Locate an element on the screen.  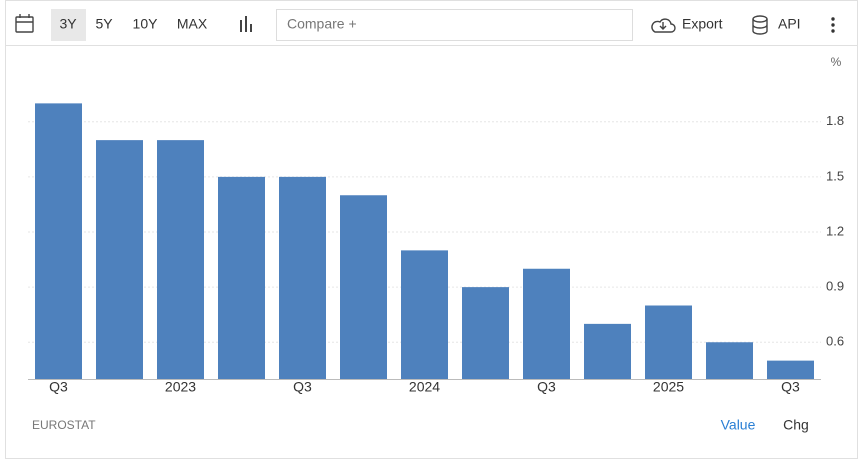
y-tick-label: 1.2 is located at coordinates (835, 230).